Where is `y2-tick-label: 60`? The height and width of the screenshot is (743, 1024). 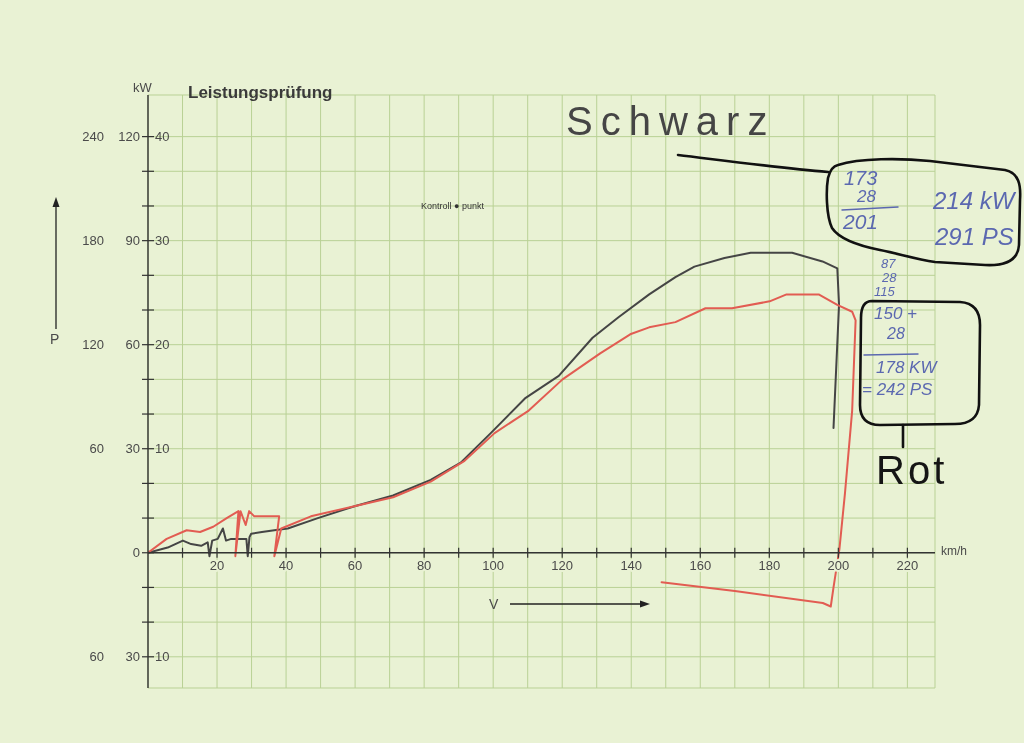 y2-tick-label: 60 is located at coordinates (132, 345).